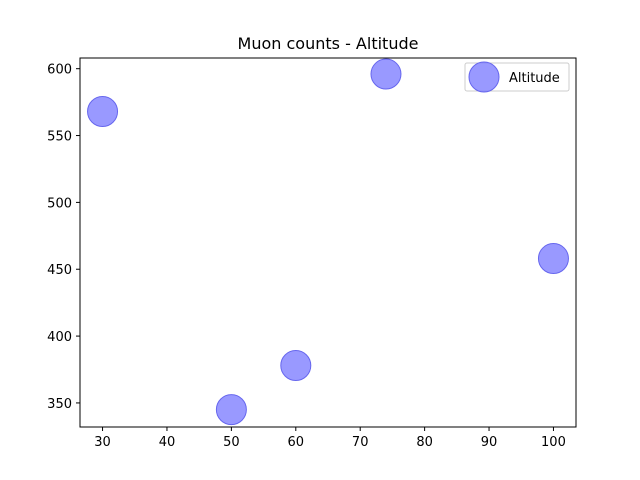 This screenshot has height=480, width=640. What do you see at coordinates (484, 77) in the screenshot?
I see `legend-marker` at bounding box center [484, 77].